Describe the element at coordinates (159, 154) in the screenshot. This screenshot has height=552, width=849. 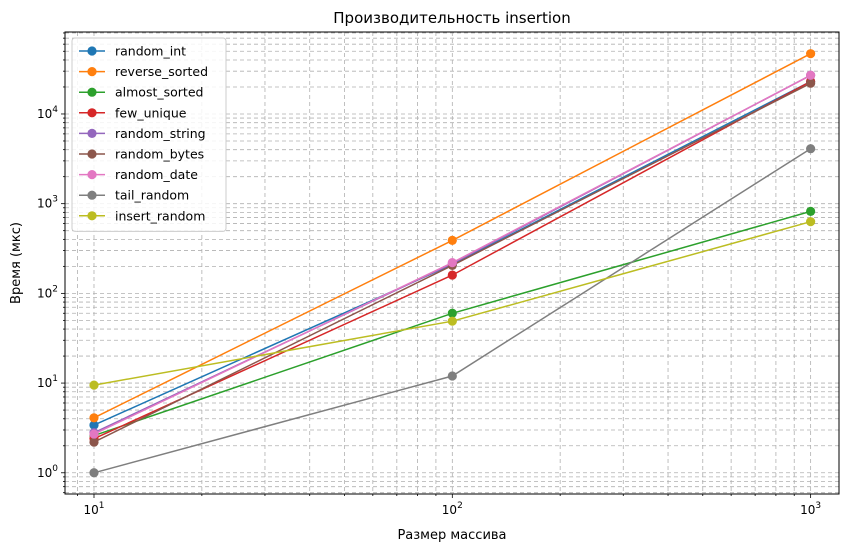
I see `legend-label: random_bytes` at that location.